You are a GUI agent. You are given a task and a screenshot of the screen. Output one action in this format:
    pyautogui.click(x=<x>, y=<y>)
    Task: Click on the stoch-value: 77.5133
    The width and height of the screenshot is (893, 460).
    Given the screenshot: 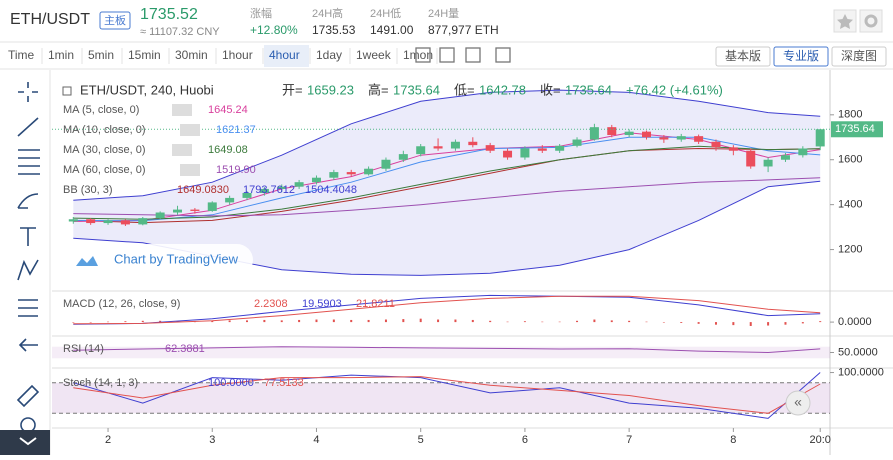 What is the action you would take?
    pyautogui.click(x=284, y=383)
    